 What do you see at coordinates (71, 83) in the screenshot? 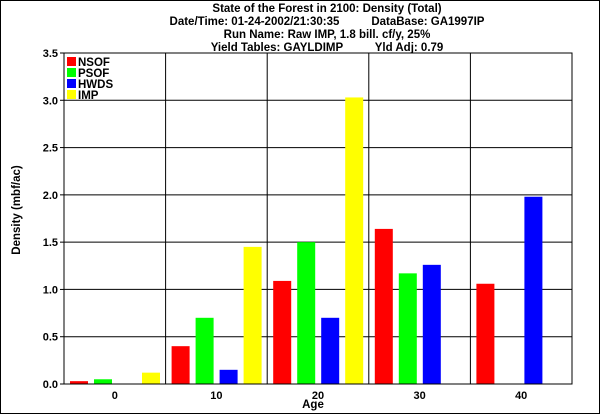
I see `legend-swatch-hwds` at bounding box center [71, 83].